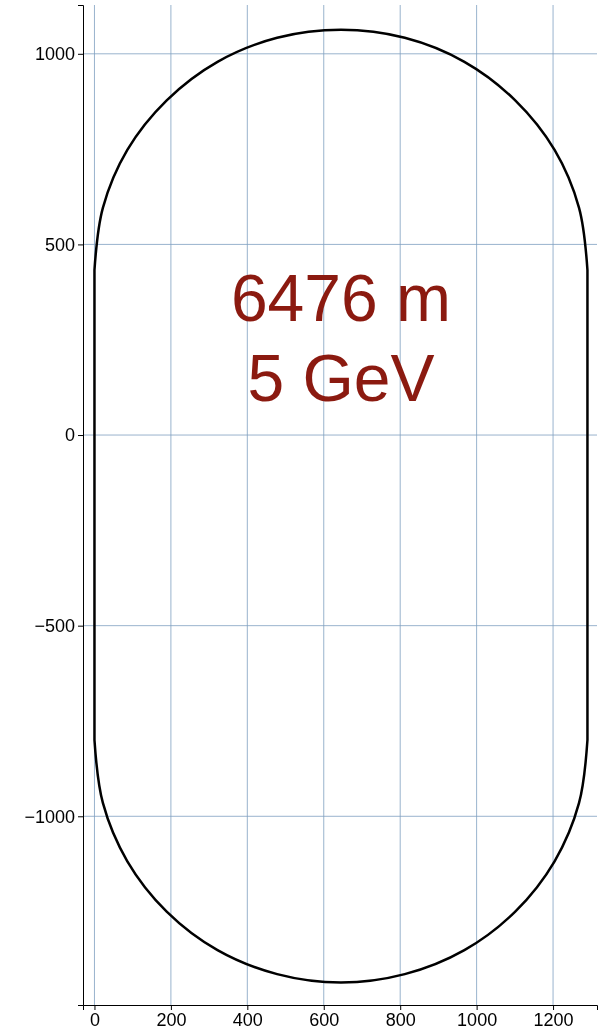 The height and width of the screenshot is (1036, 599). I want to click on annotation: 5 GeV, so click(341, 377).